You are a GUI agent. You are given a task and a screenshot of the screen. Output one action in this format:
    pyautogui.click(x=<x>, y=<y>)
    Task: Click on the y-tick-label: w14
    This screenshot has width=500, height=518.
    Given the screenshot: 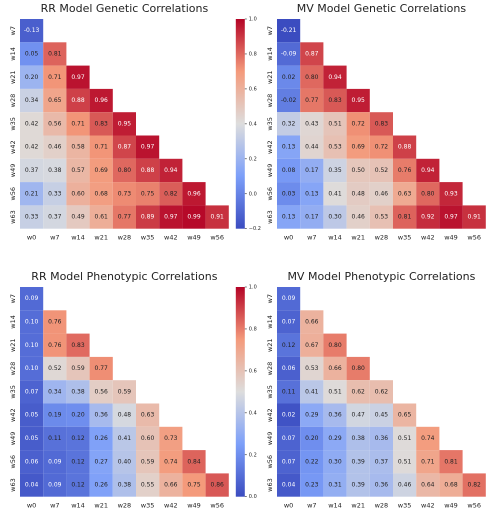 What is the action you would take?
    pyautogui.click(x=13, y=54)
    